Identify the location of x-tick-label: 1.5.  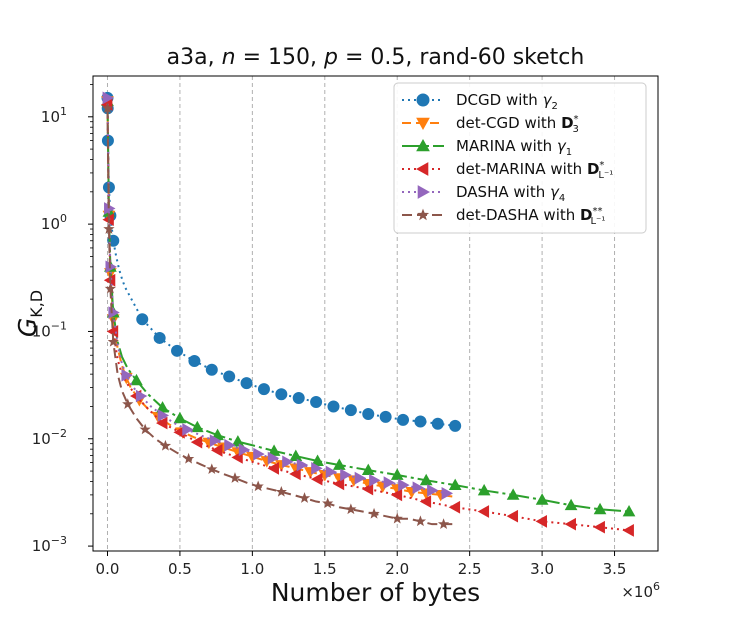
(325, 569).